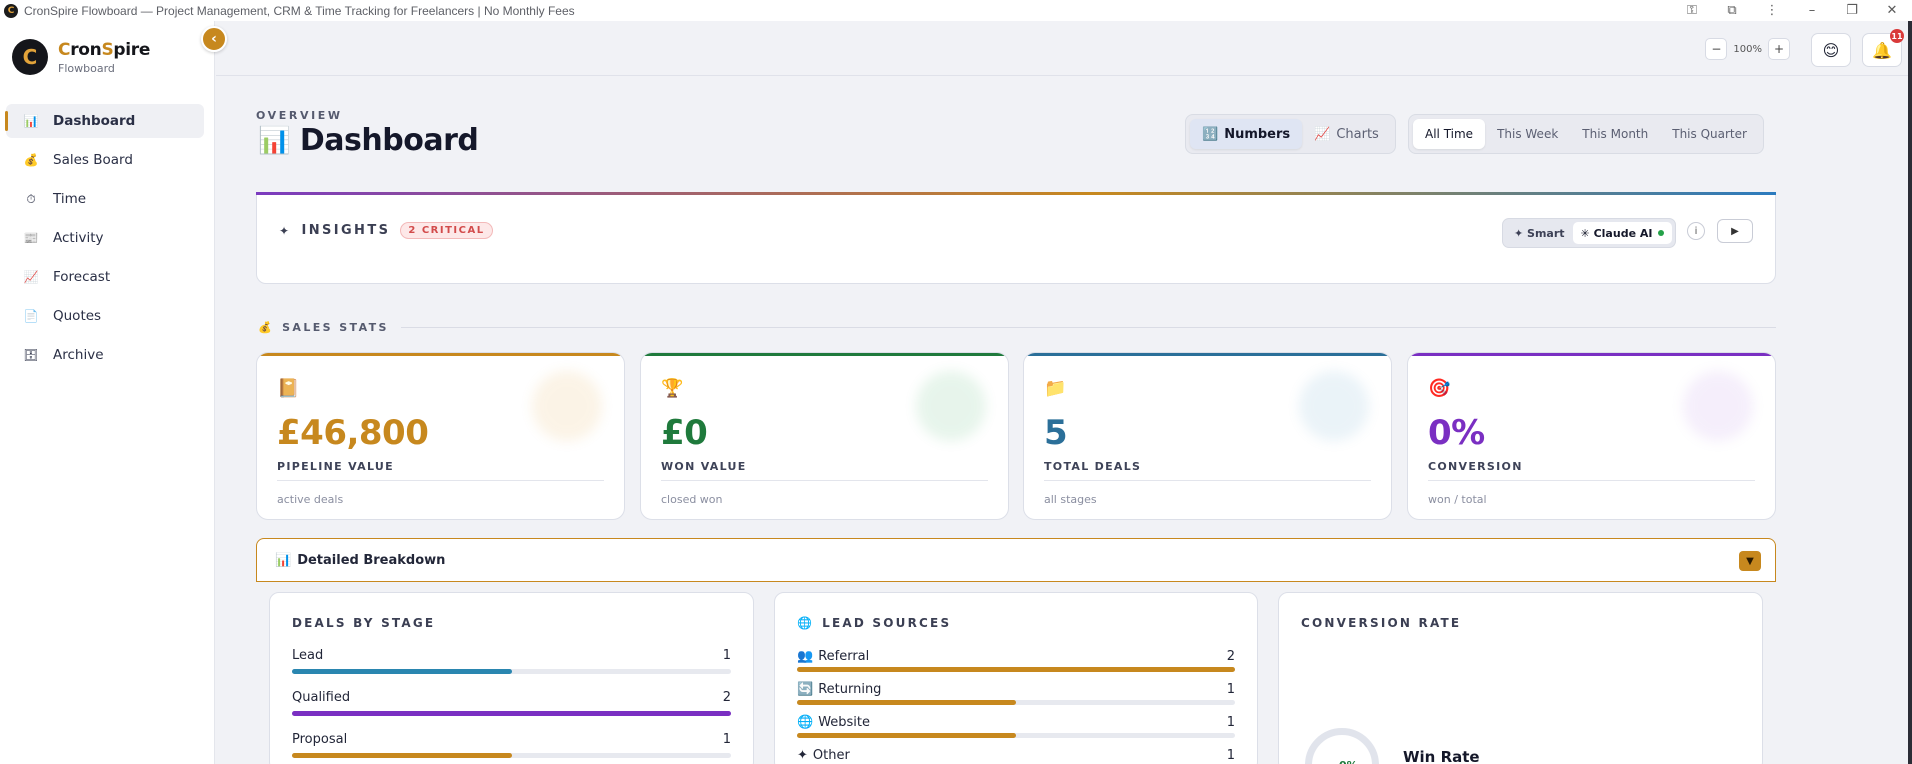 This screenshot has height=764, width=1912. What do you see at coordinates (1716, 49) in the screenshot?
I see `zoom-out-button: −` at bounding box center [1716, 49].